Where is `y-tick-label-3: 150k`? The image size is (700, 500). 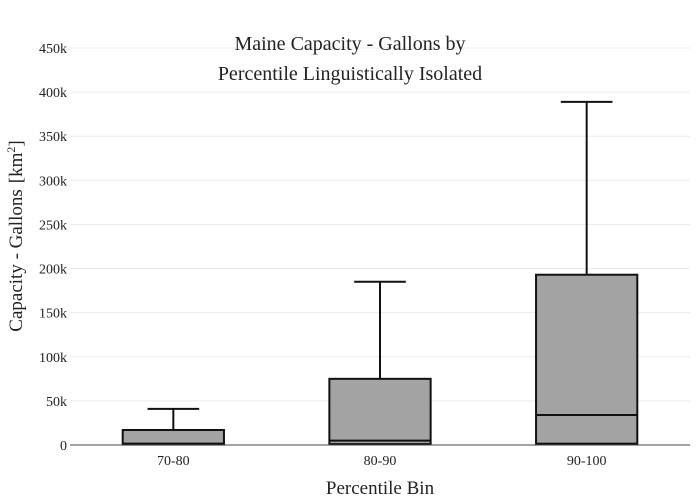
y-tick-label-3: 150k is located at coordinates (53, 314).